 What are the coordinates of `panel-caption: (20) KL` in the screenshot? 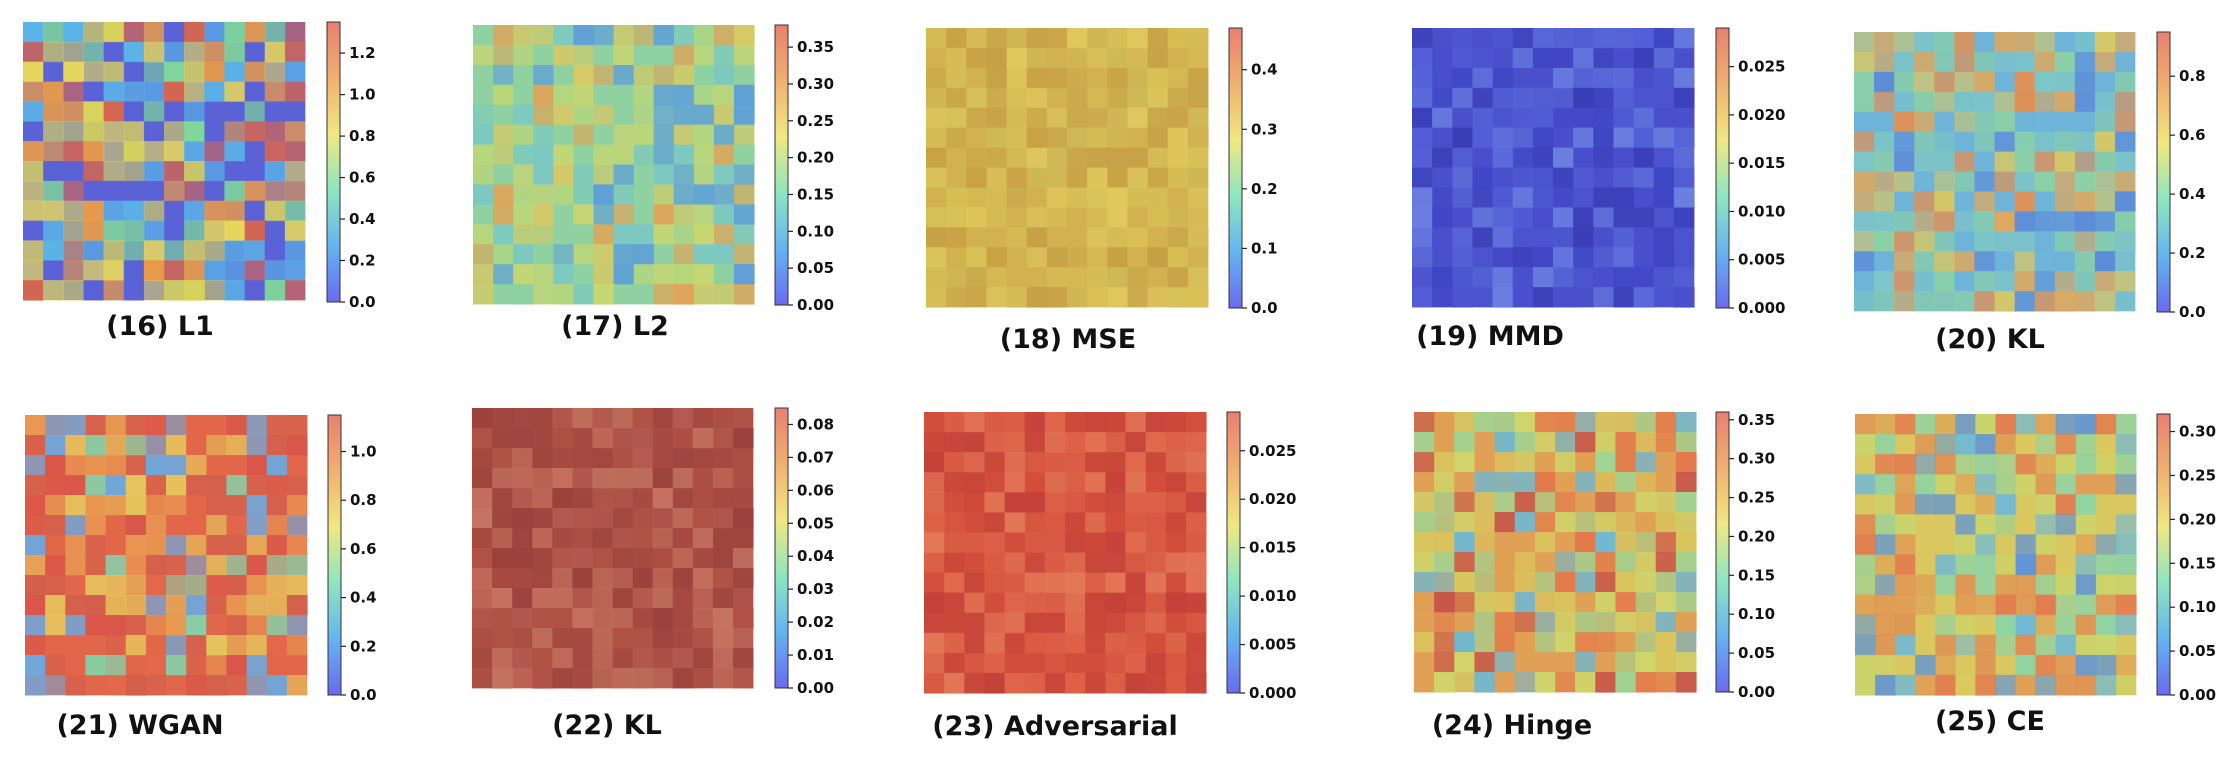 It's located at (1990, 339).